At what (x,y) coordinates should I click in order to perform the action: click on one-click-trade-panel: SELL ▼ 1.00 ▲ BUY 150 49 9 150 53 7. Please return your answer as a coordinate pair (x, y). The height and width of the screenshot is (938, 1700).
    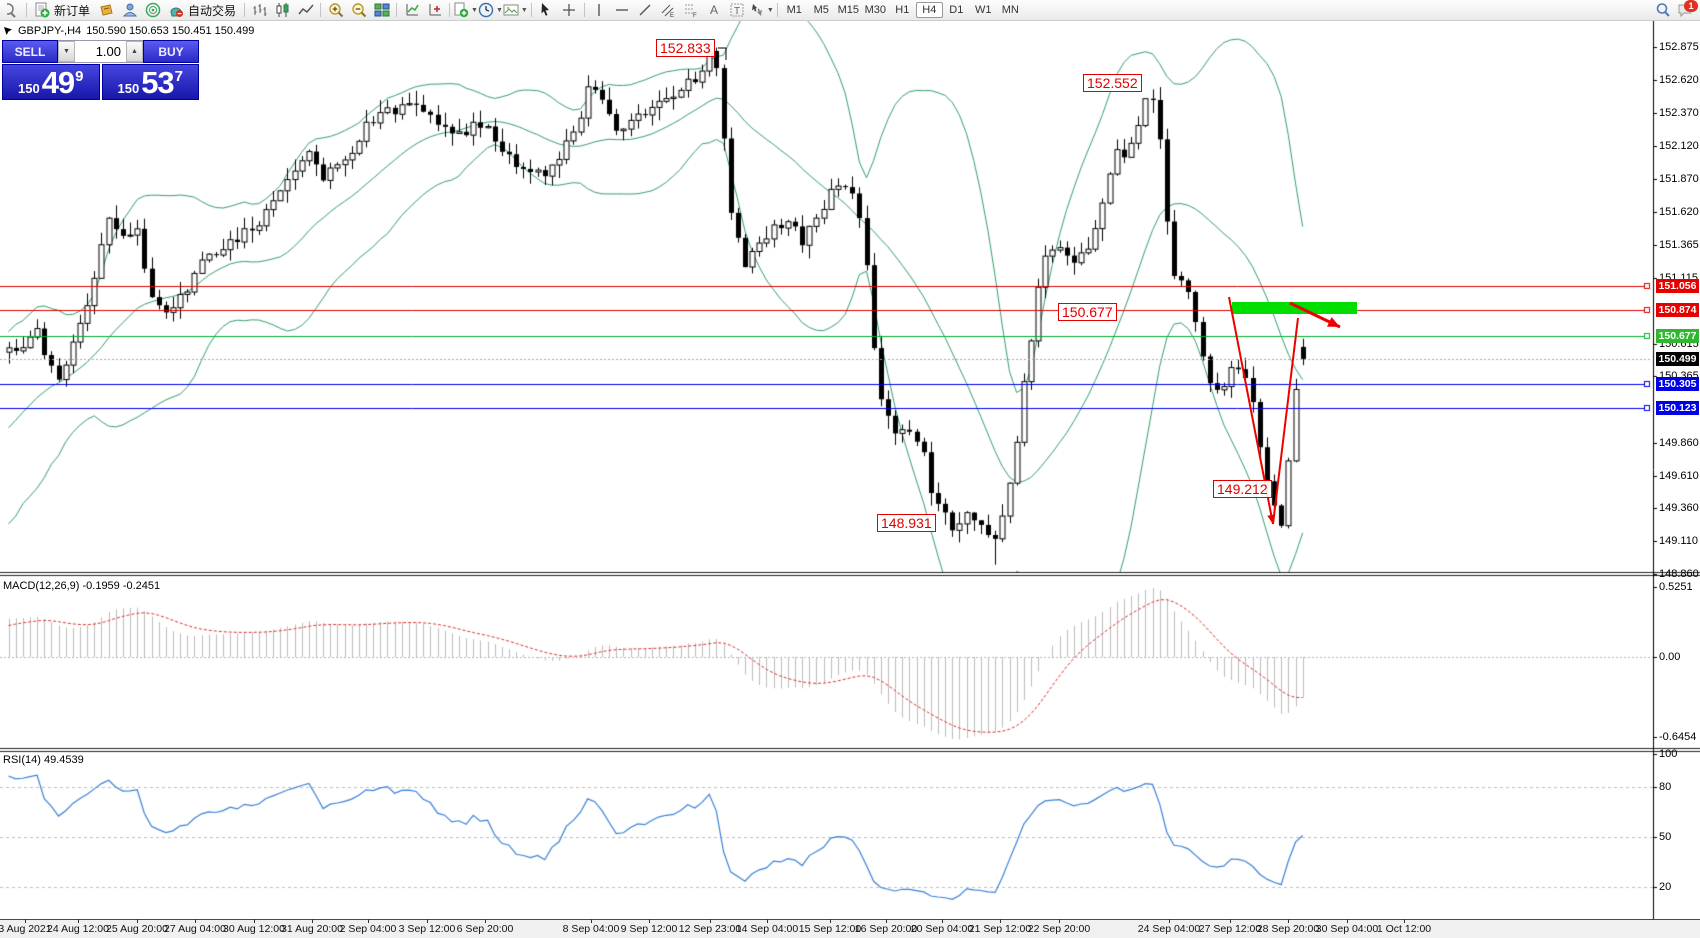
    Looking at the image, I should click on (100, 70).